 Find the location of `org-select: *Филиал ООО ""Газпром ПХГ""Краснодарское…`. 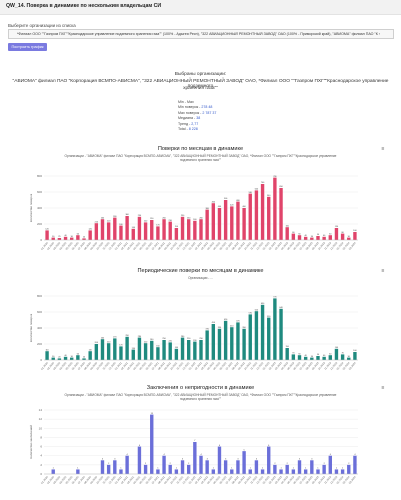

org-select: *Филиал ООО ""Газпром ПХГ""Краснодарское… is located at coordinates (201, 34).